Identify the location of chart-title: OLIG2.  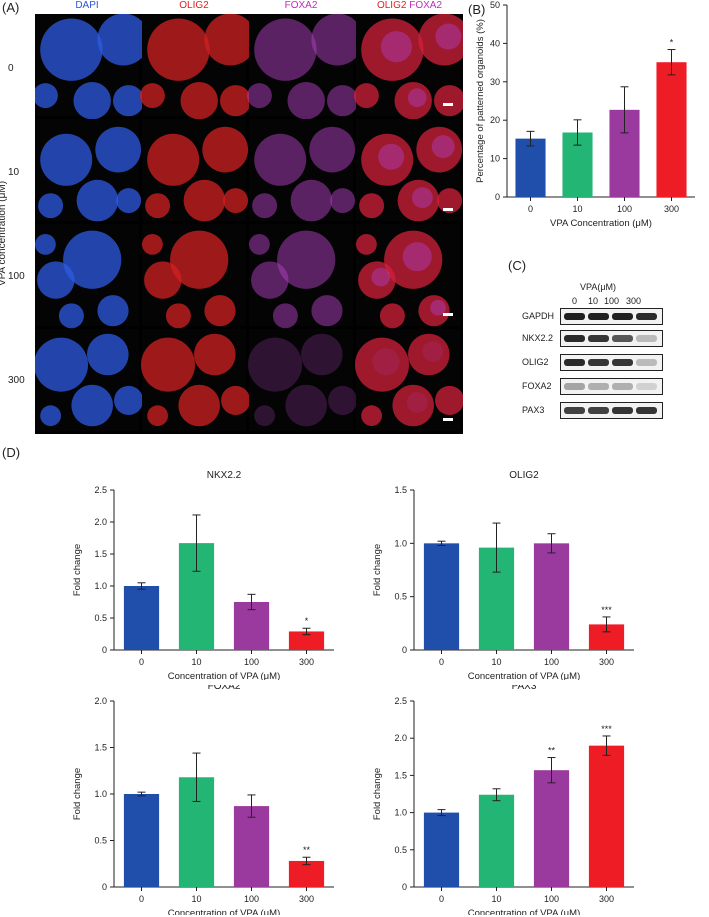
(524, 475).